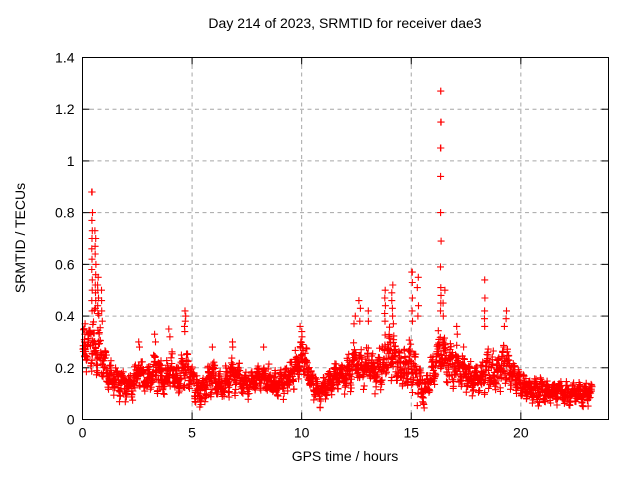  Describe the element at coordinates (65, 58) in the screenshot. I see `y-tick-label: 1.4` at that location.